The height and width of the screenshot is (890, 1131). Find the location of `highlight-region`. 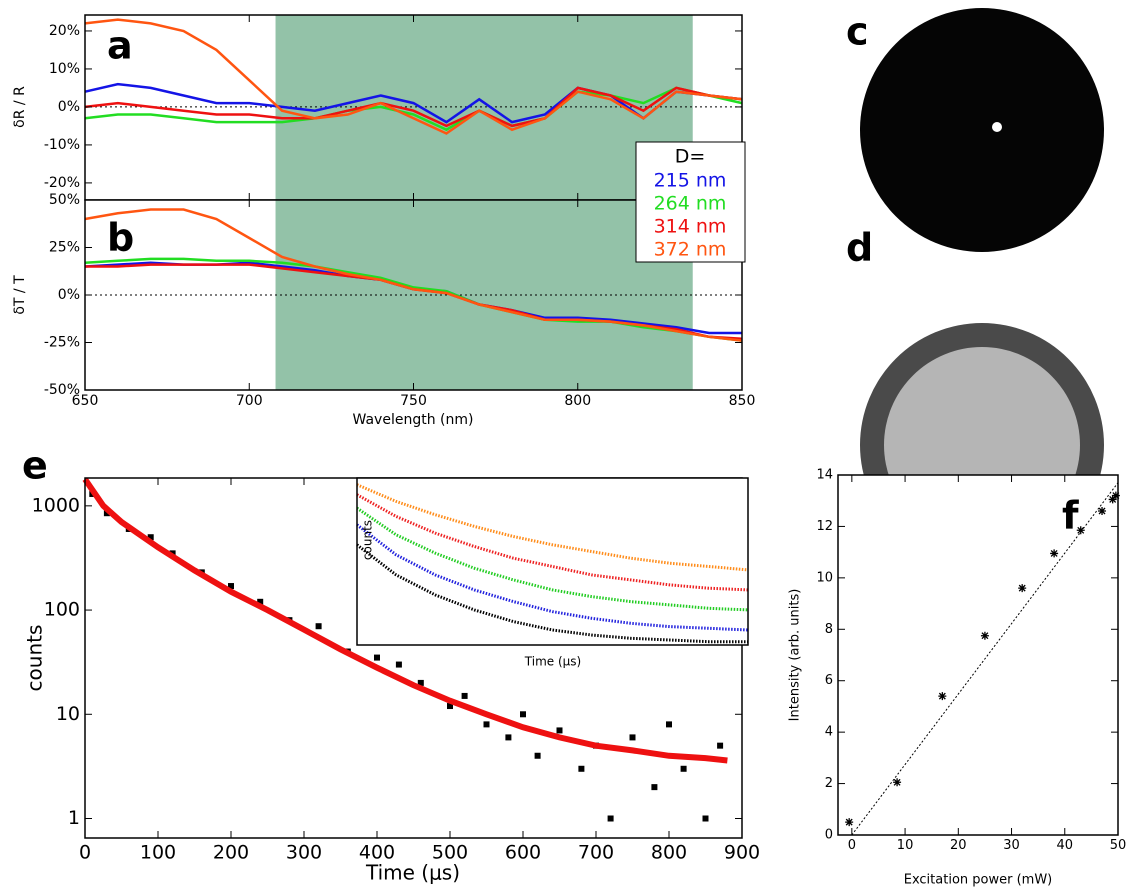

highlight-region is located at coordinates (484, 107).